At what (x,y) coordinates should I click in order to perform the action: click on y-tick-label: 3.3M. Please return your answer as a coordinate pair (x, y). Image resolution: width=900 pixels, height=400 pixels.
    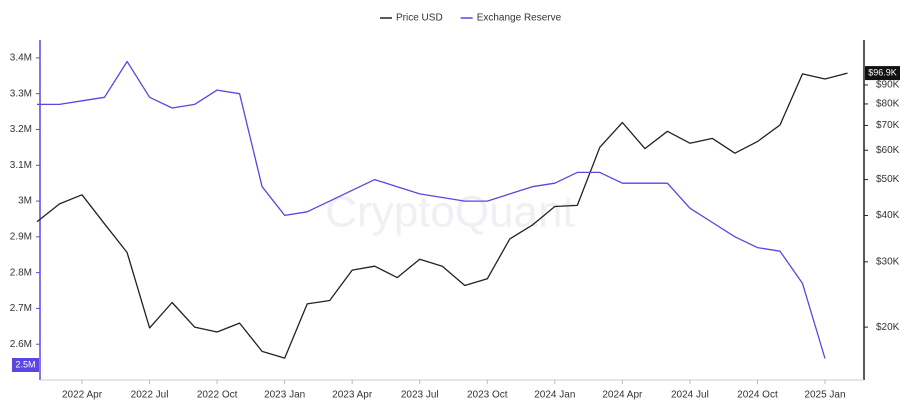
    Looking at the image, I should click on (21, 93).